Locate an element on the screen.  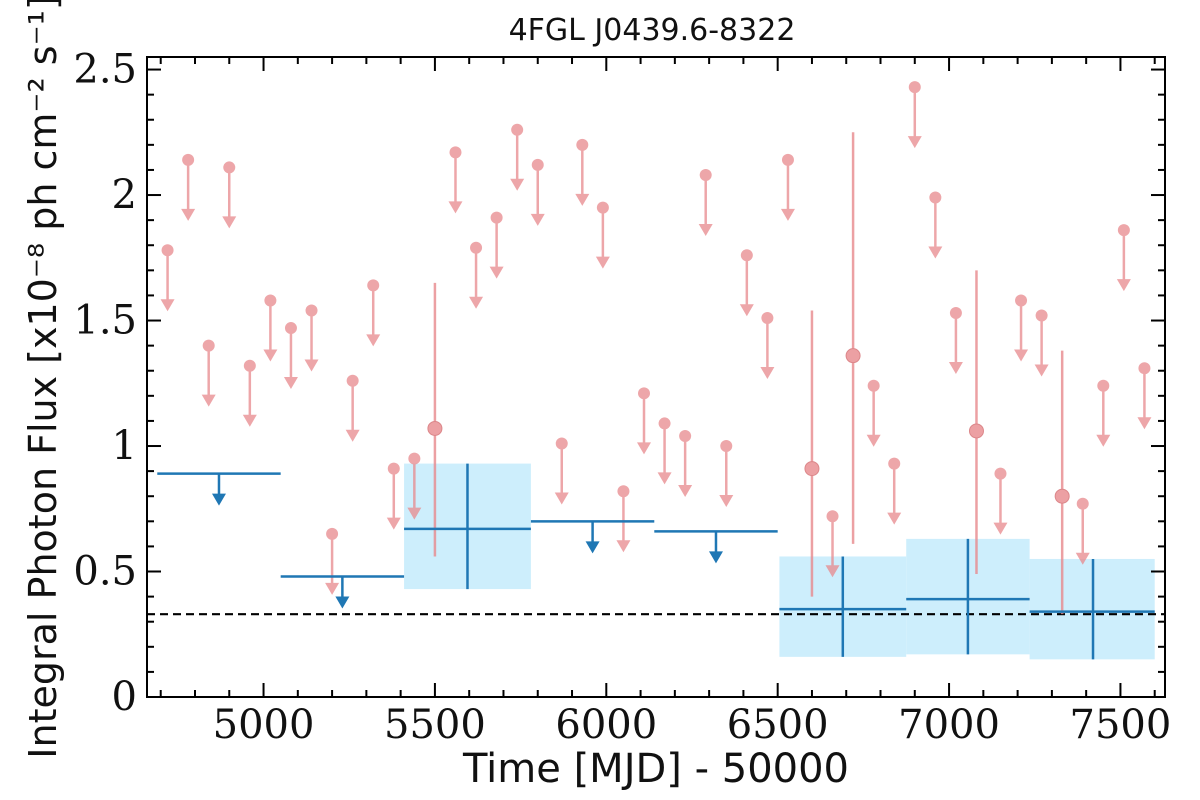
y-tick-label: 1 is located at coordinates (124, 446).